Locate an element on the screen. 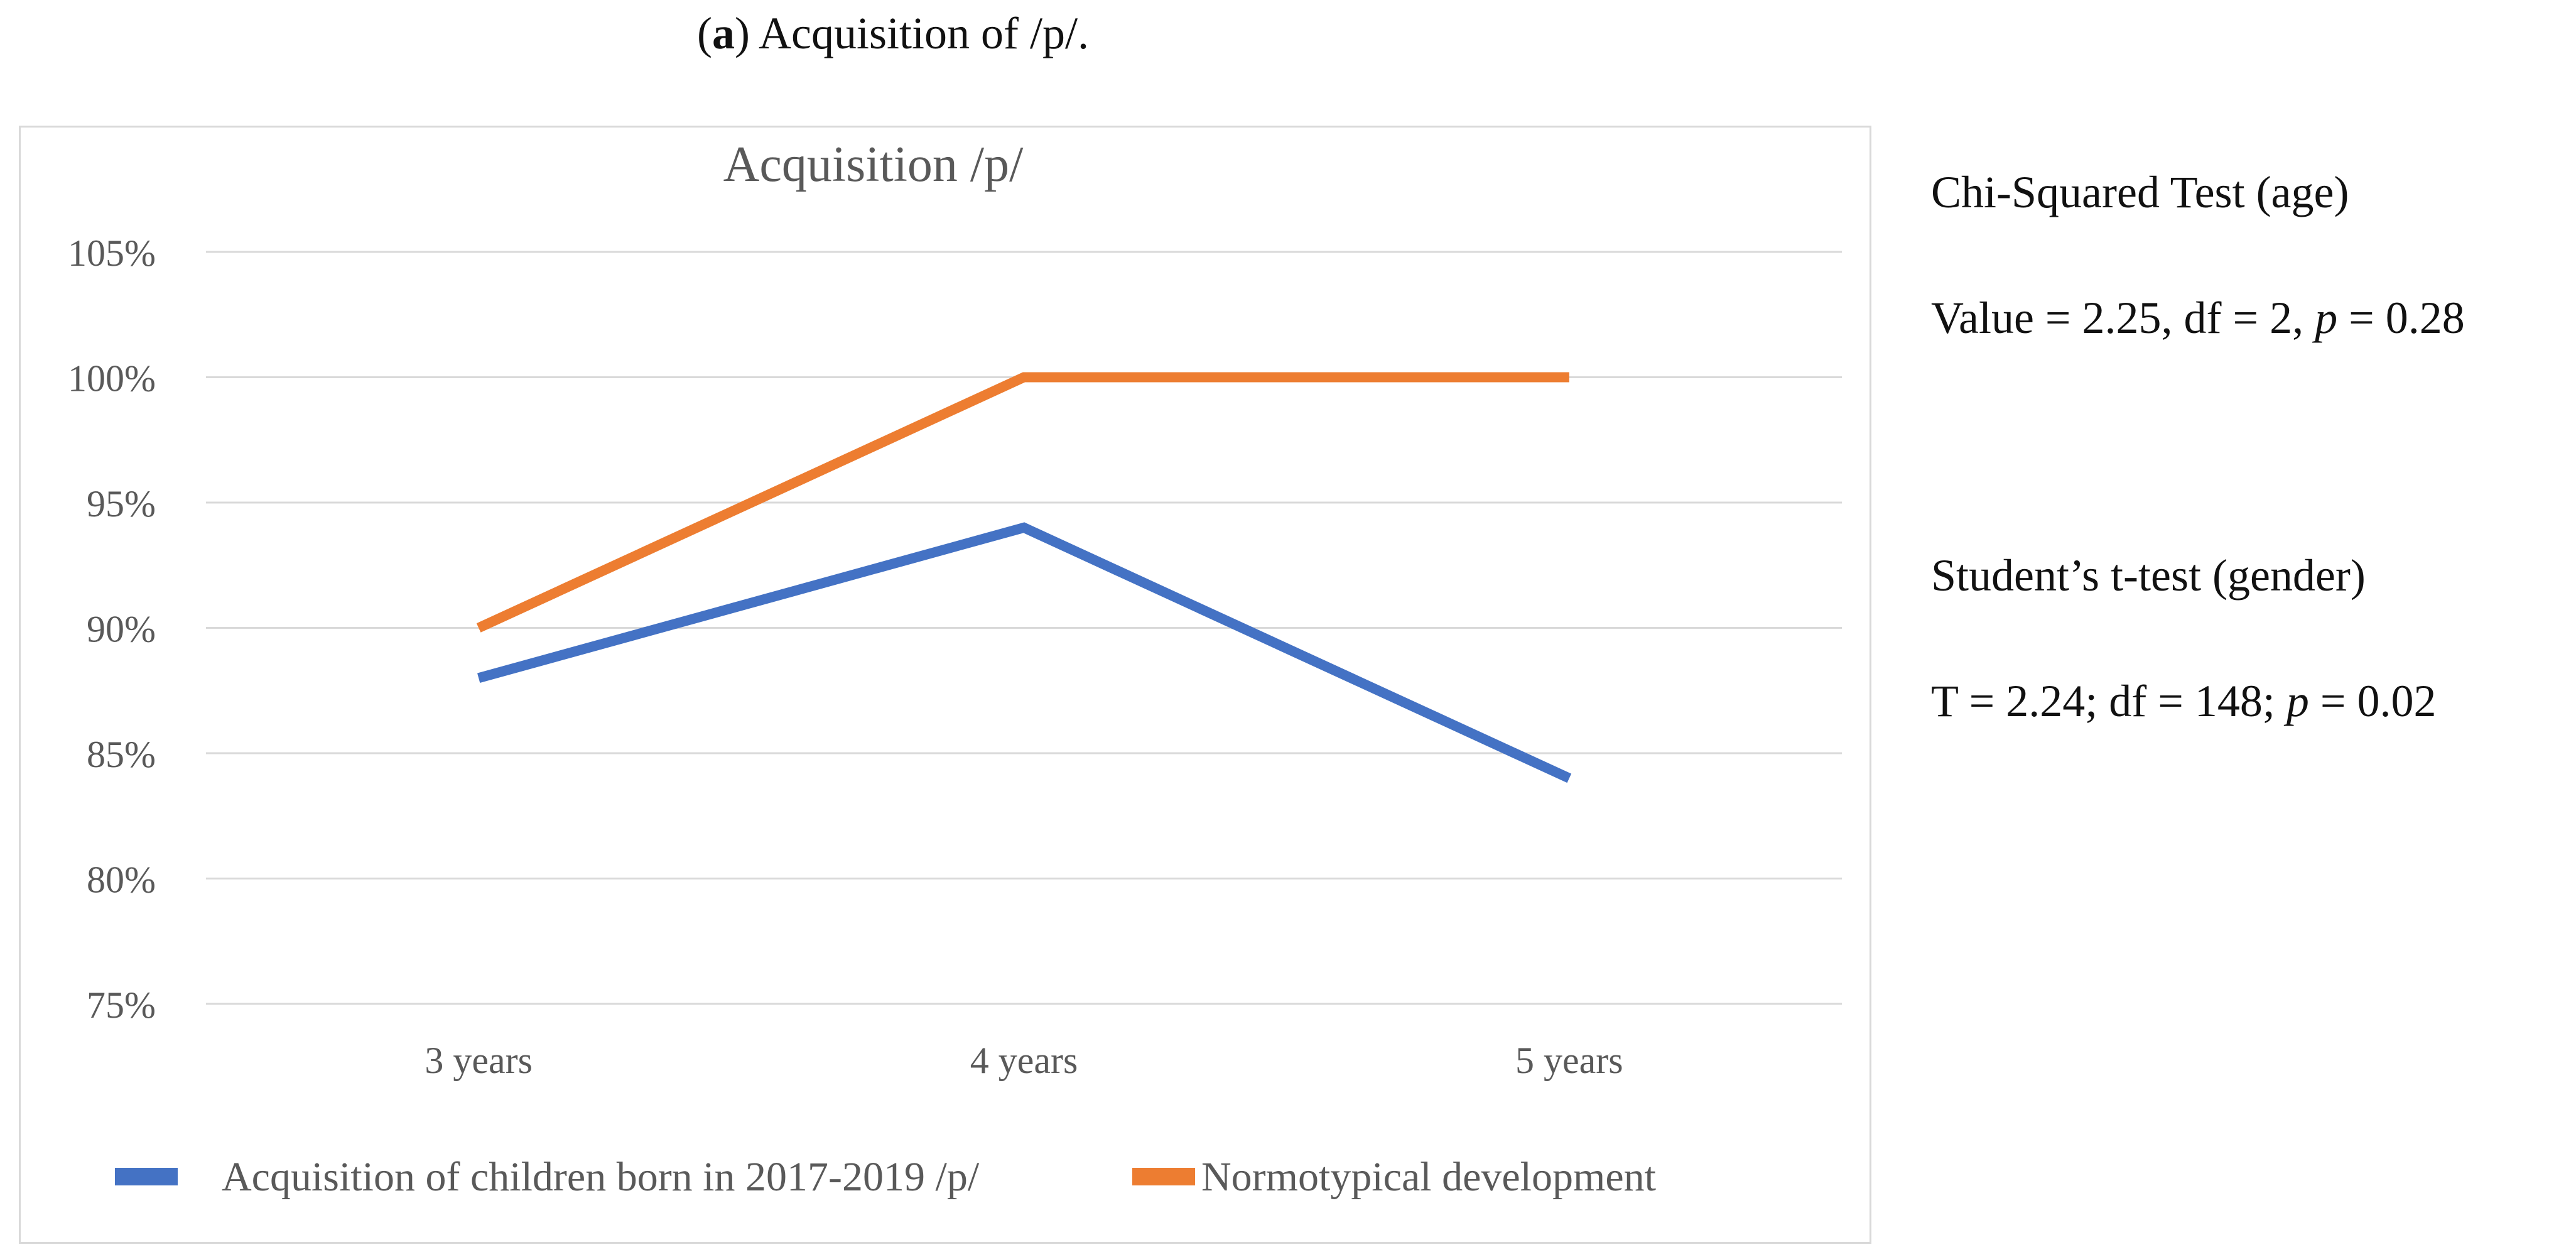  y-tick-label: 85% is located at coordinates (121, 755).